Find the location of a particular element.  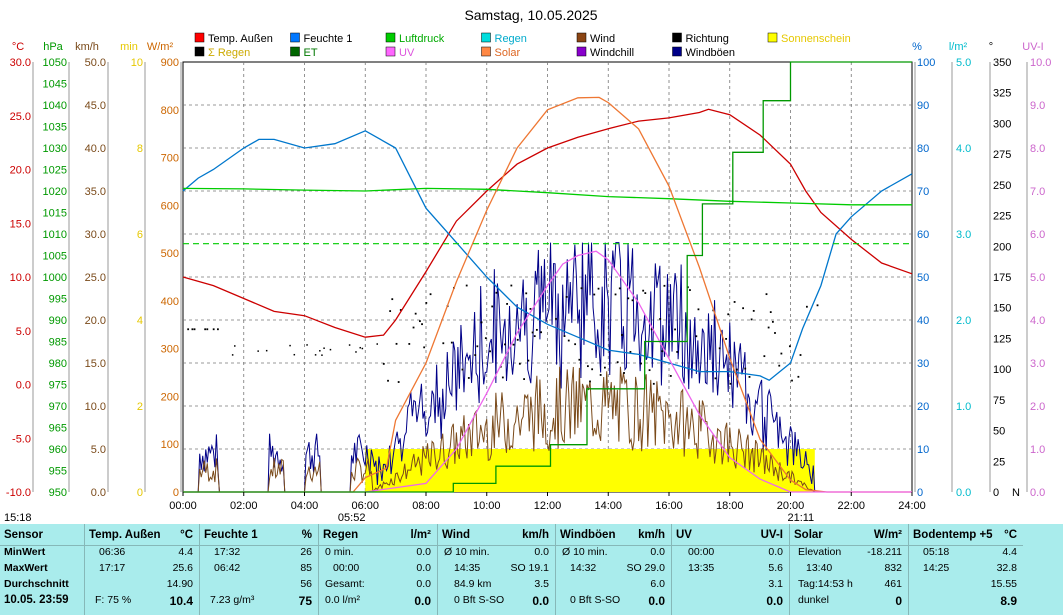

rain-r3v: 0.0 is located at coordinates (423, 584).